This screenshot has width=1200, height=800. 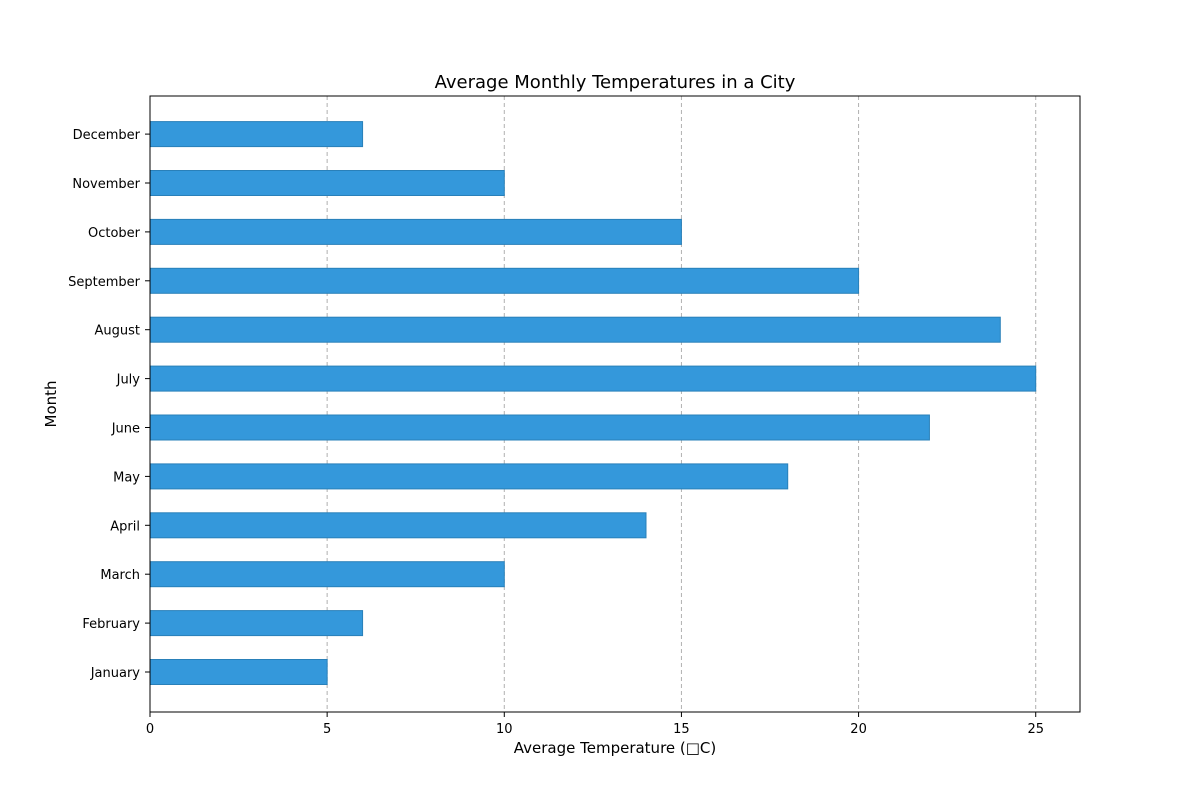 I want to click on bar-september, so click(x=504, y=280).